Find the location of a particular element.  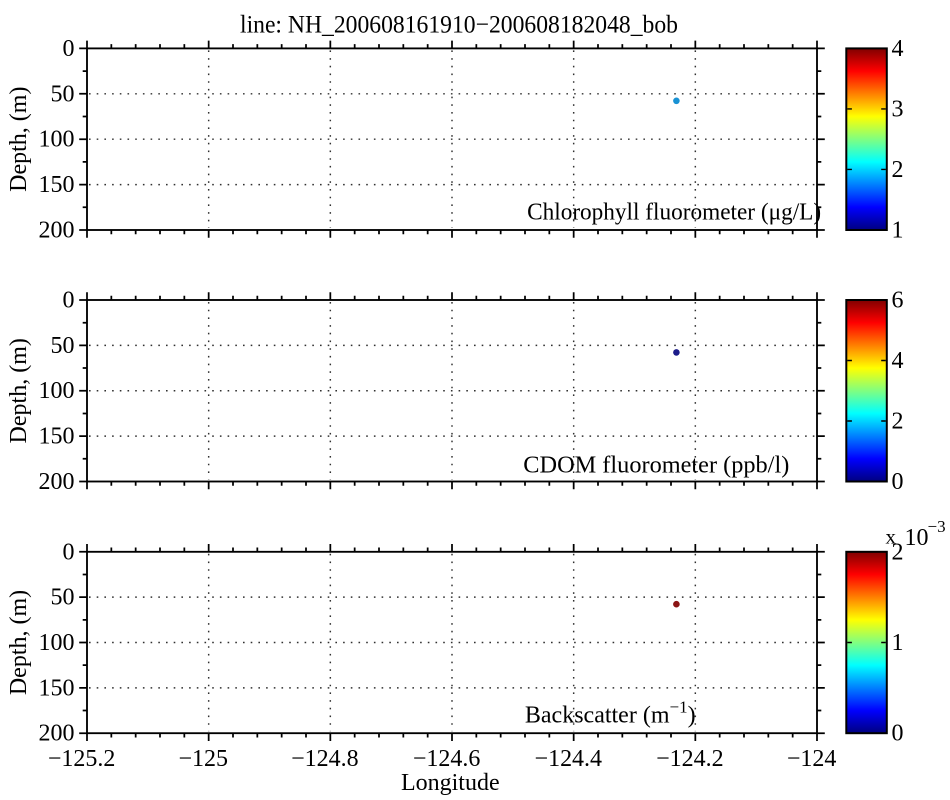

svg-text: −124.4 is located at coordinates (569, 759).